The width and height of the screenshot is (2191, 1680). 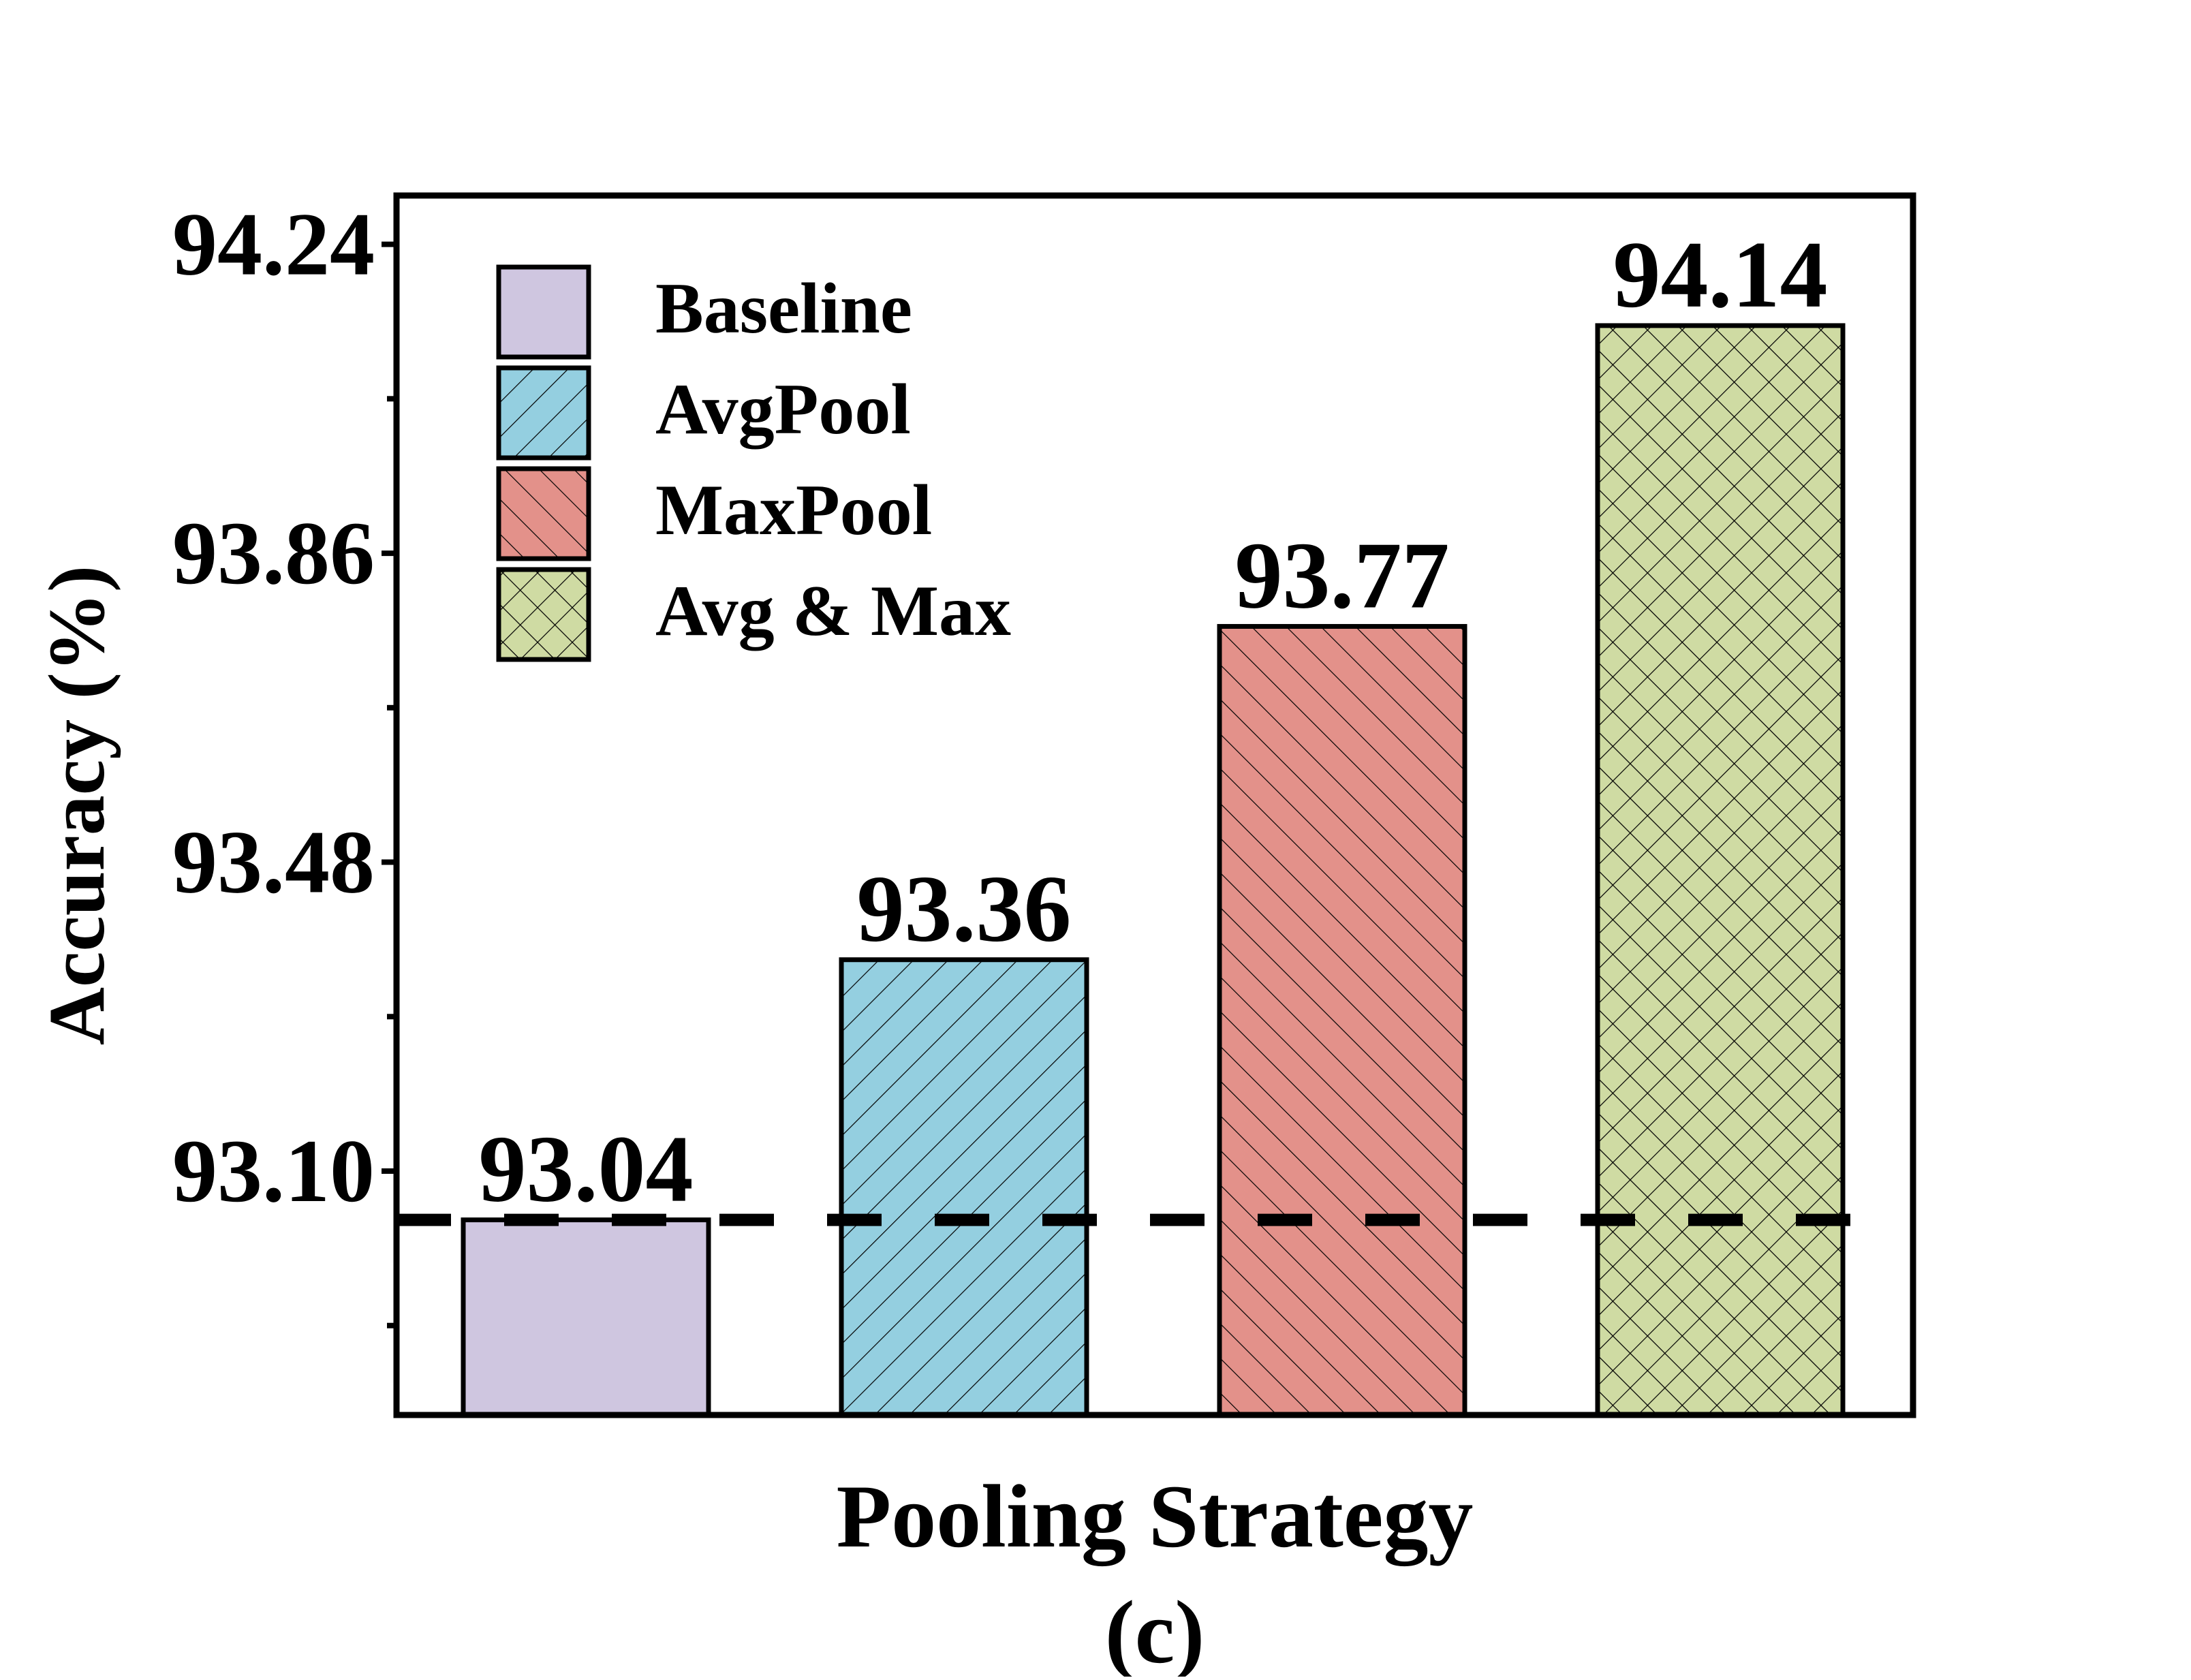 What do you see at coordinates (1155, 1516) in the screenshot?
I see `x-axis-label: Pooling Strategy` at bounding box center [1155, 1516].